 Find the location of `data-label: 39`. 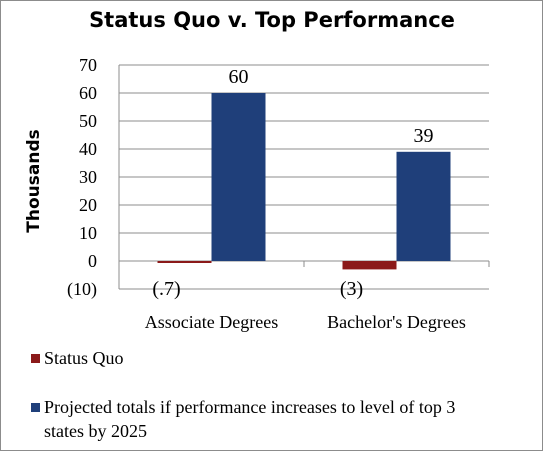

data-label: 39 is located at coordinates (424, 136).